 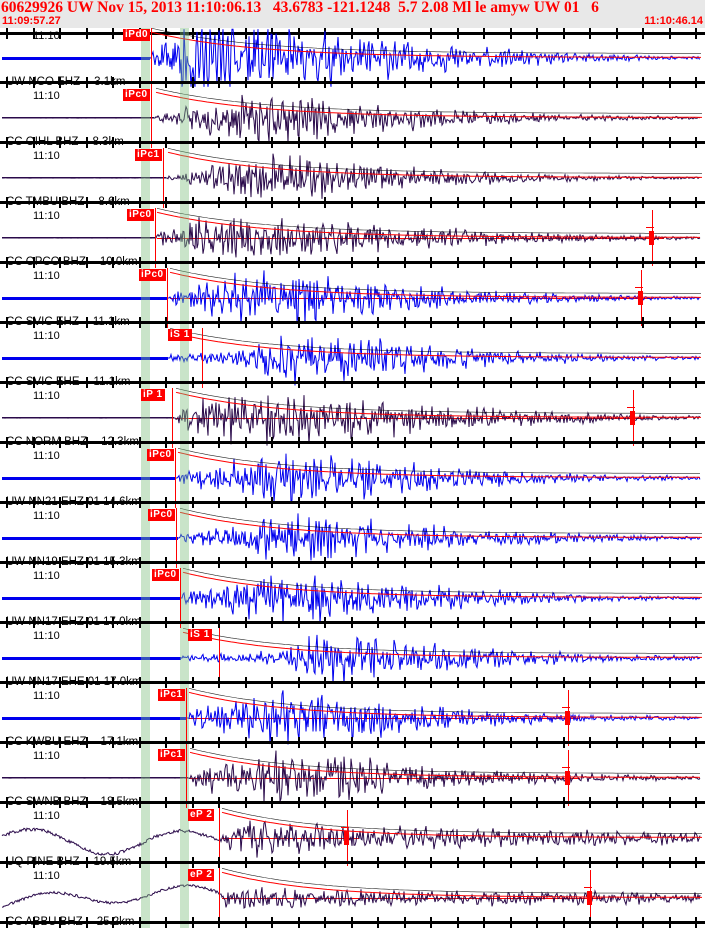 What do you see at coordinates (137, 35) in the screenshot?
I see `phase-pick-label: iPd0` at bounding box center [137, 35].